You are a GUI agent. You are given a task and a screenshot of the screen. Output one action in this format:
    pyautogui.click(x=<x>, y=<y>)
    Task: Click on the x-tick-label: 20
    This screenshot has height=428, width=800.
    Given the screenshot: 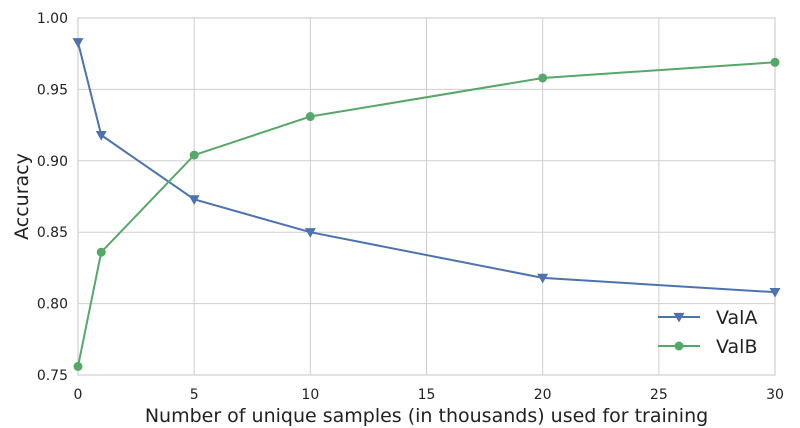 What is the action you would take?
    pyautogui.click(x=543, y=395)
    